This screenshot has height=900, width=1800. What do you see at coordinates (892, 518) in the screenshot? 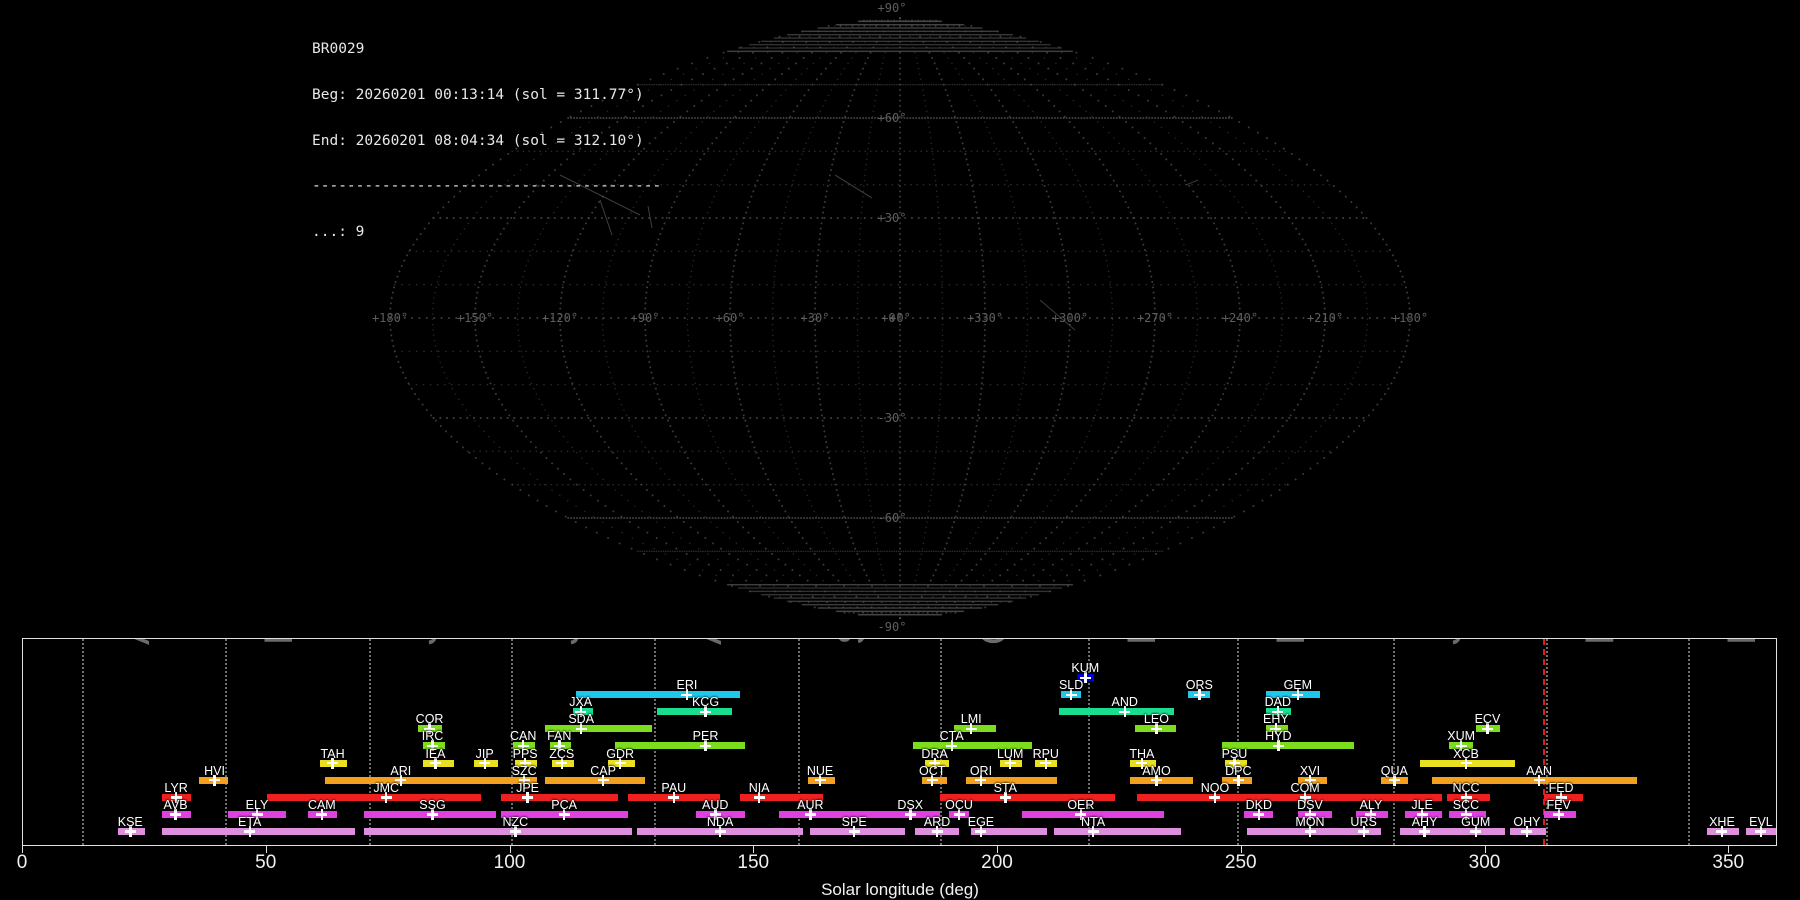
I see `sky-lat-label: -60°` at bounding box center [892, 518].